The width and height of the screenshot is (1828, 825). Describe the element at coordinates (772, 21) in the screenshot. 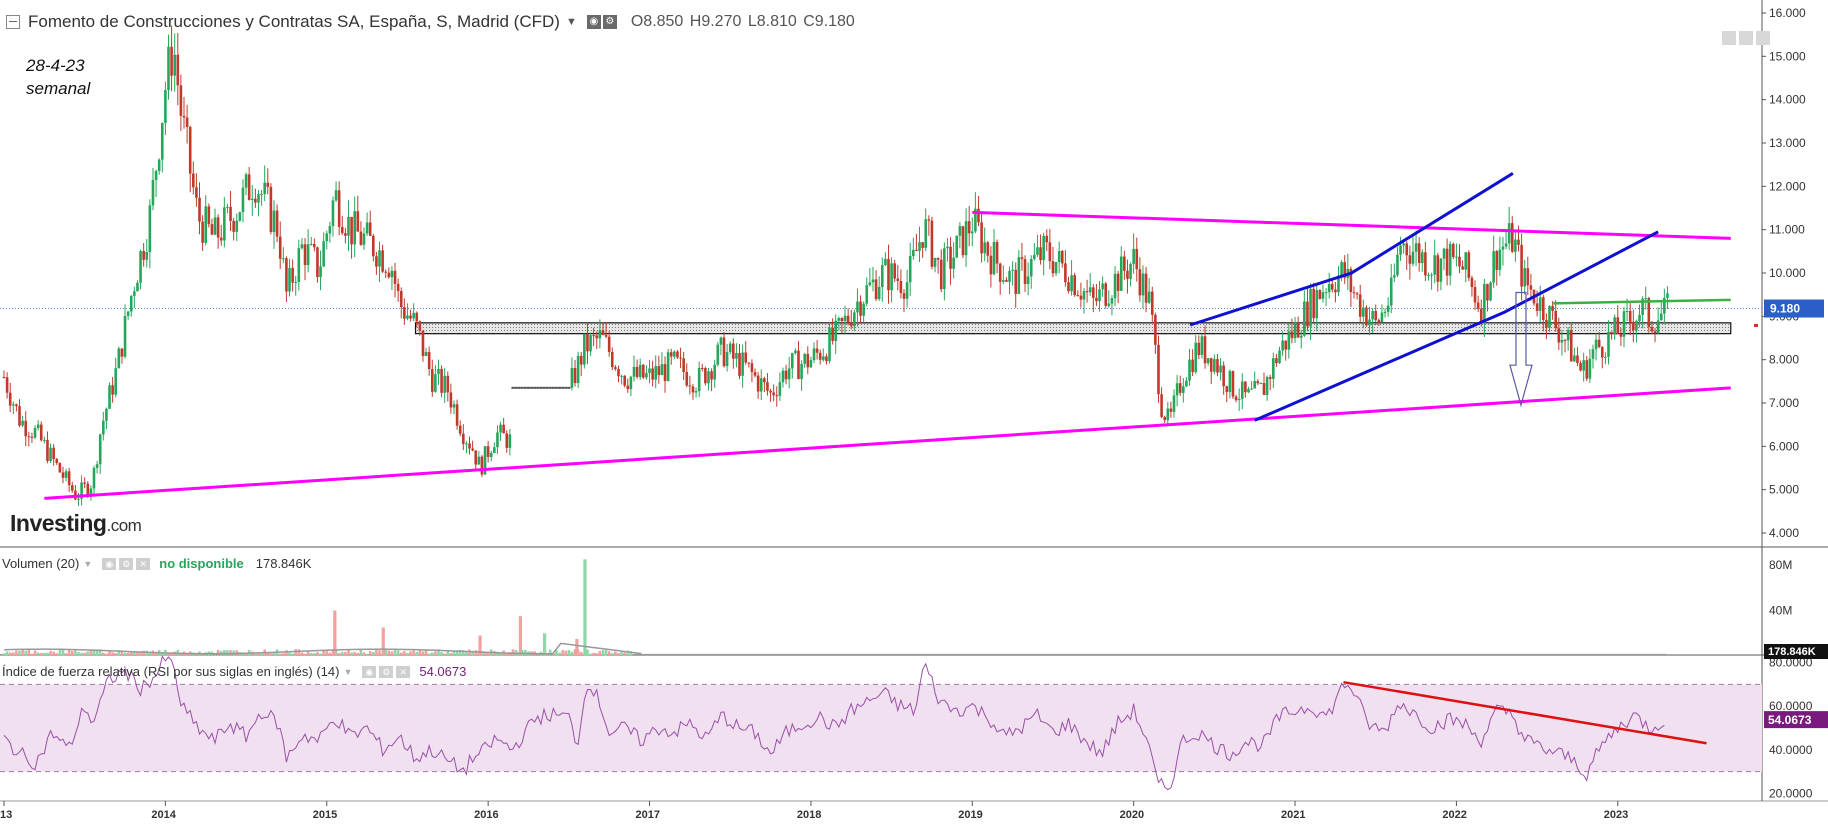

I see `low-value: L8.810` at that location.